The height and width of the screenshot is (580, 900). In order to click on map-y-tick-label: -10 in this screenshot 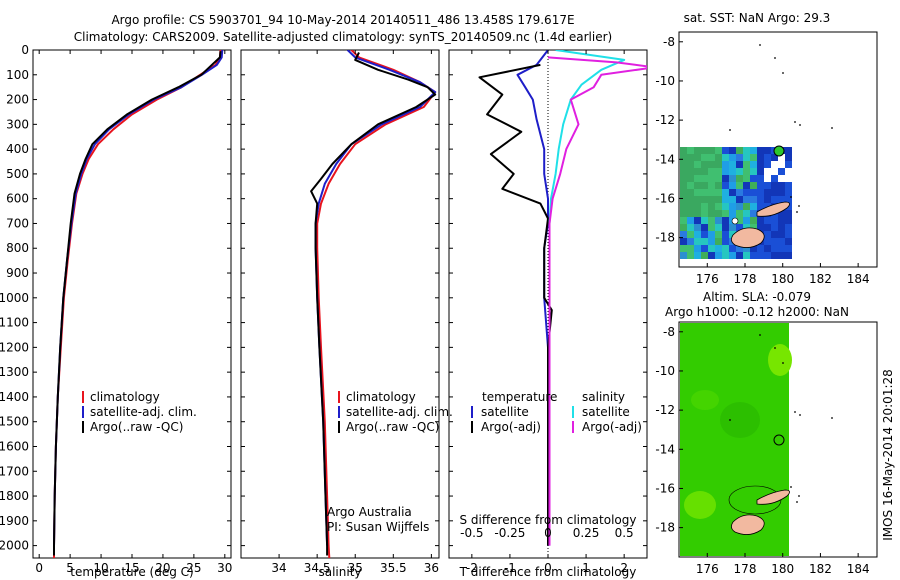, I will do `click(665, 81)`.